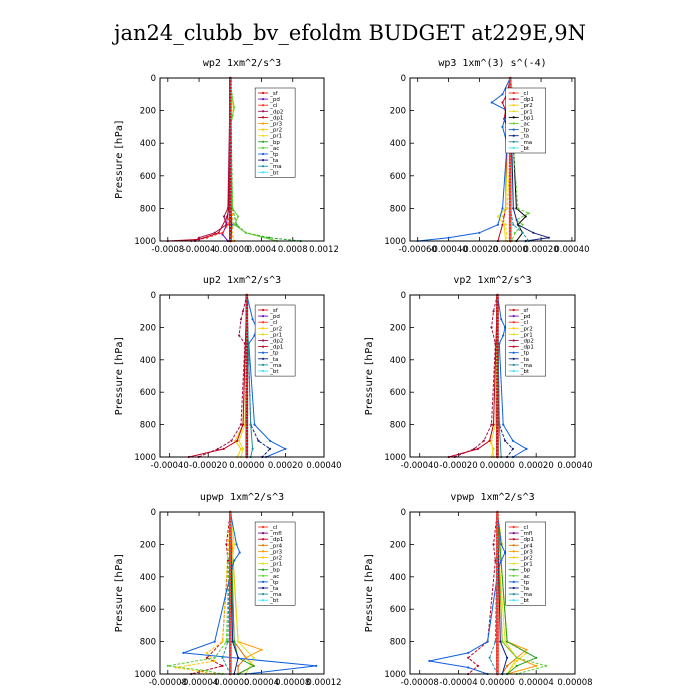 This screenshot has height=700, width=700. What do you see at coordinates (242, 159) in the screenshot?
I see `plot-frame` at bounding box center [242, 159].